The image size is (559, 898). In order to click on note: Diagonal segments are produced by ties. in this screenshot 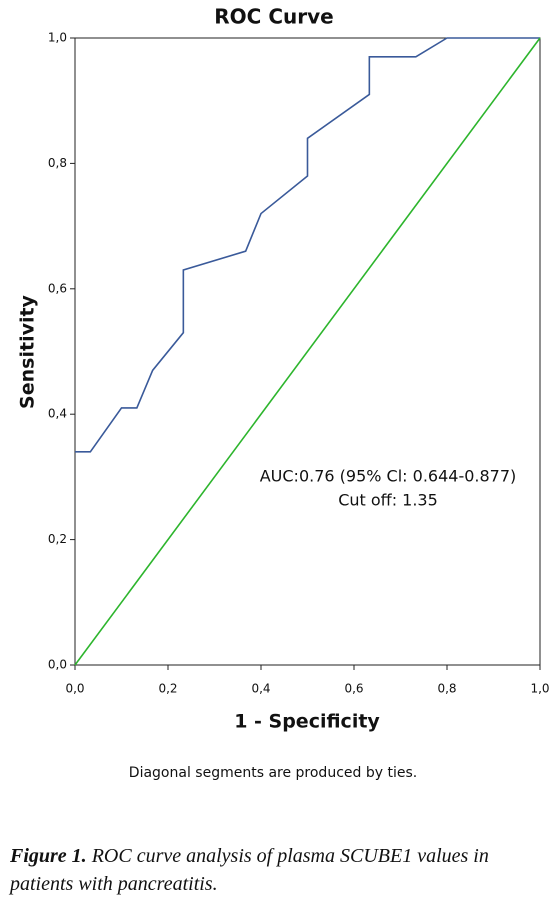, I will do `click(273, 773)`.